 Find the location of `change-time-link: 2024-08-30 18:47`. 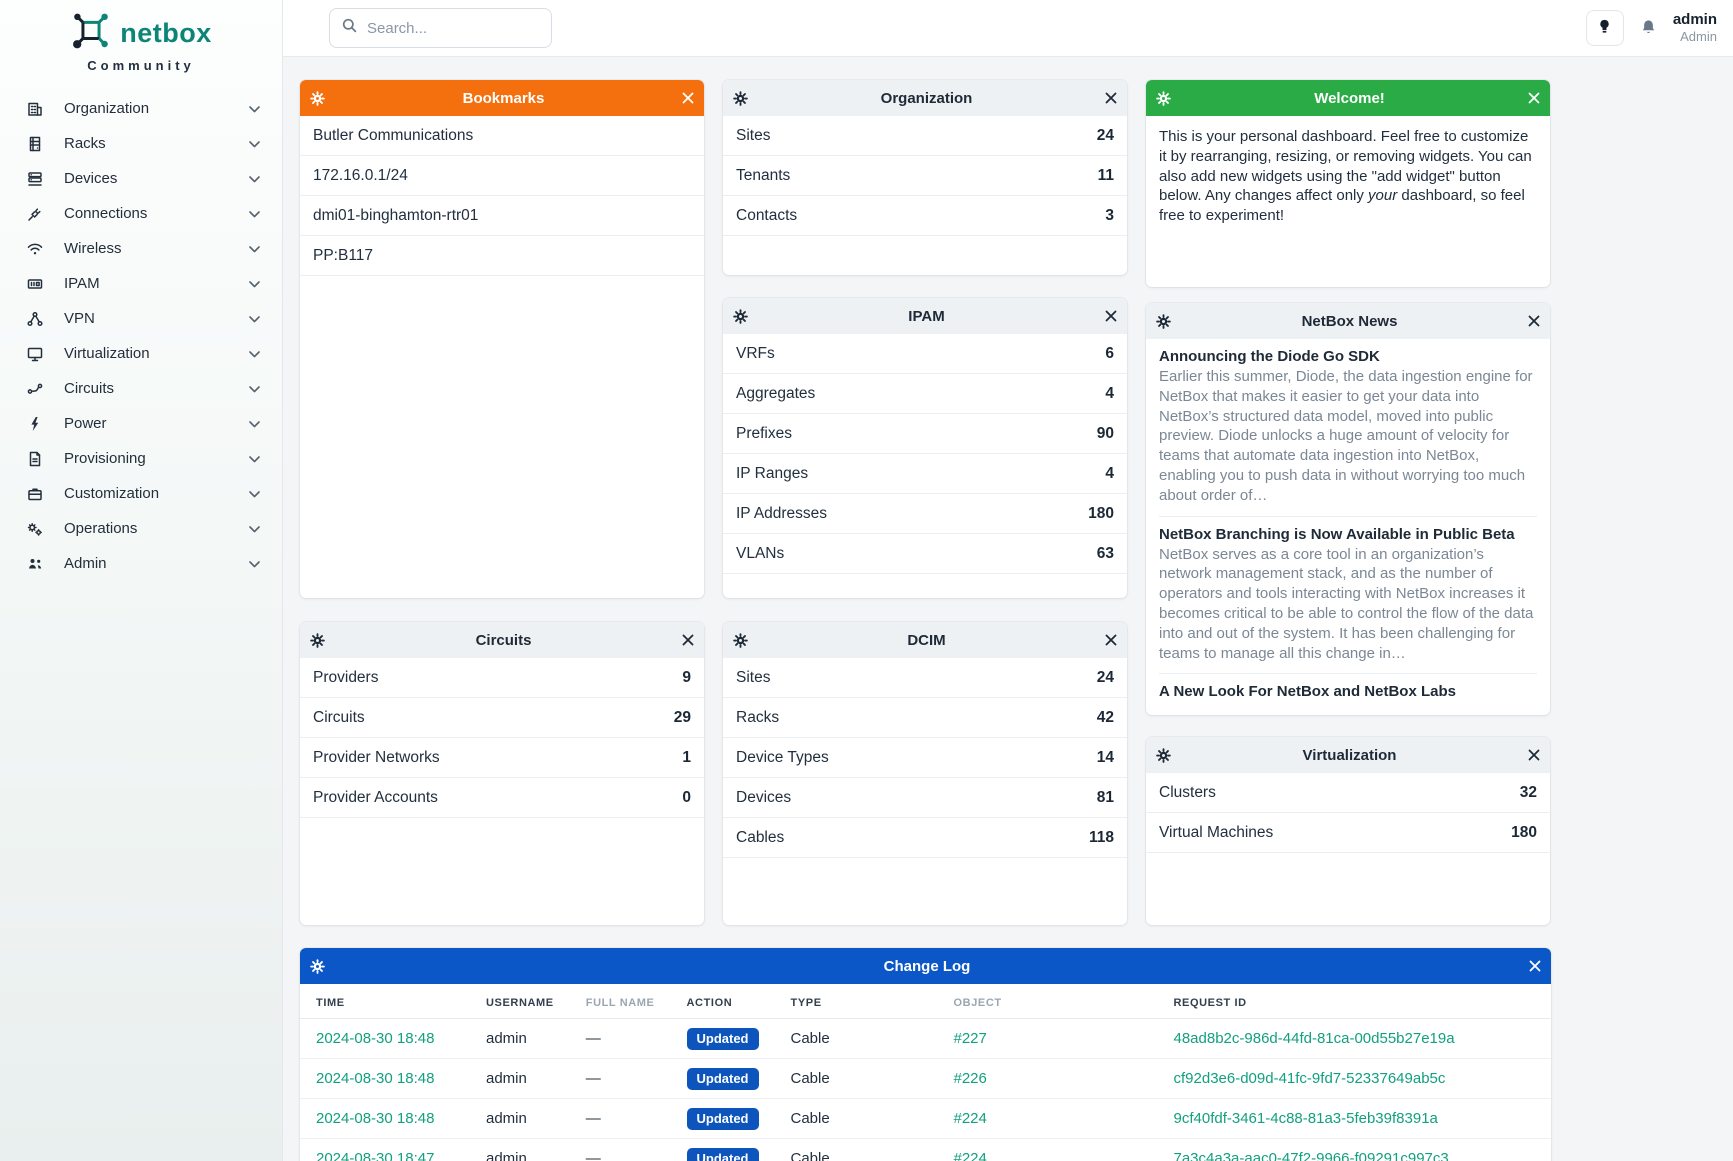

change-time-link: 2024-08-30 18:47 is located at coordinates (375, 1155).